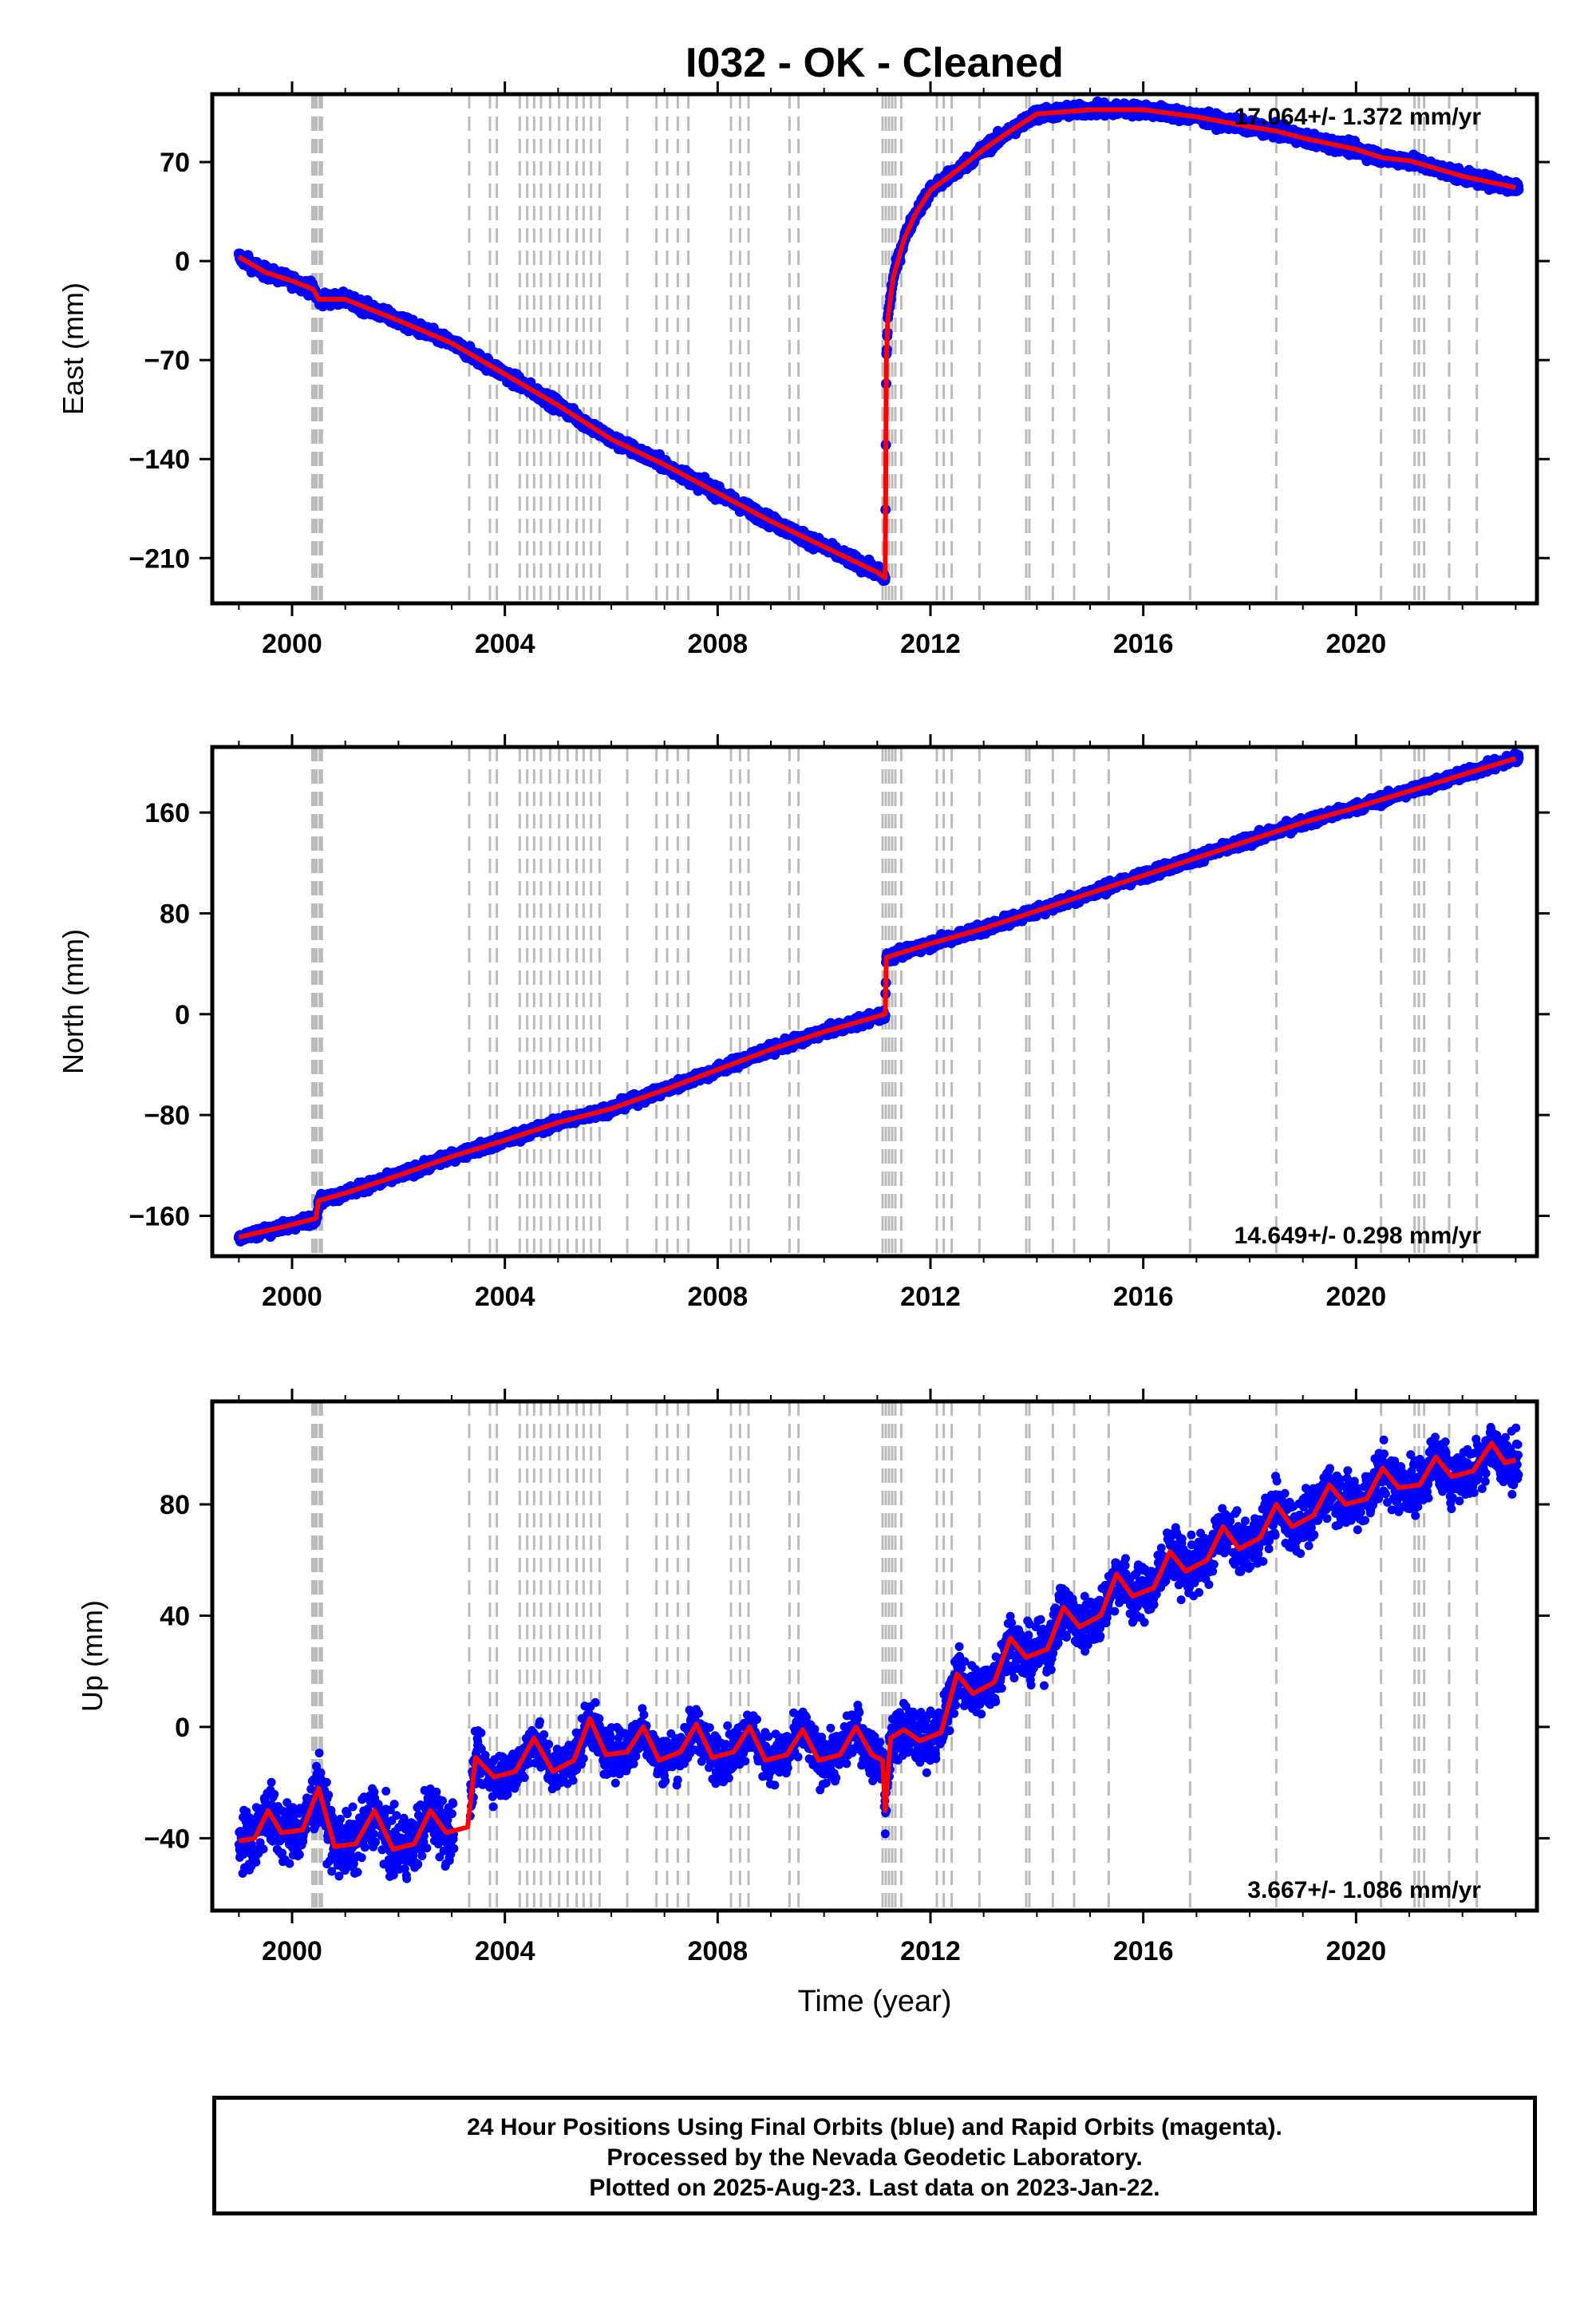 This screenshot has width=1596, height=2316. What do you see at coordinates (159, 460) in the screenshot?
I see `y-tick-label: −140` at bounding box center [159, 460].